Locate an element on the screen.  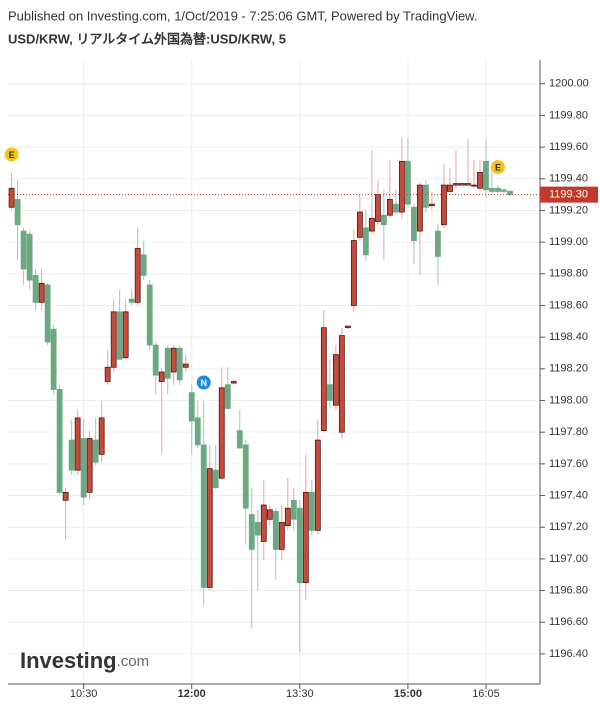
y-tick-label: 1196.60 is located at coordinates (568, 622).